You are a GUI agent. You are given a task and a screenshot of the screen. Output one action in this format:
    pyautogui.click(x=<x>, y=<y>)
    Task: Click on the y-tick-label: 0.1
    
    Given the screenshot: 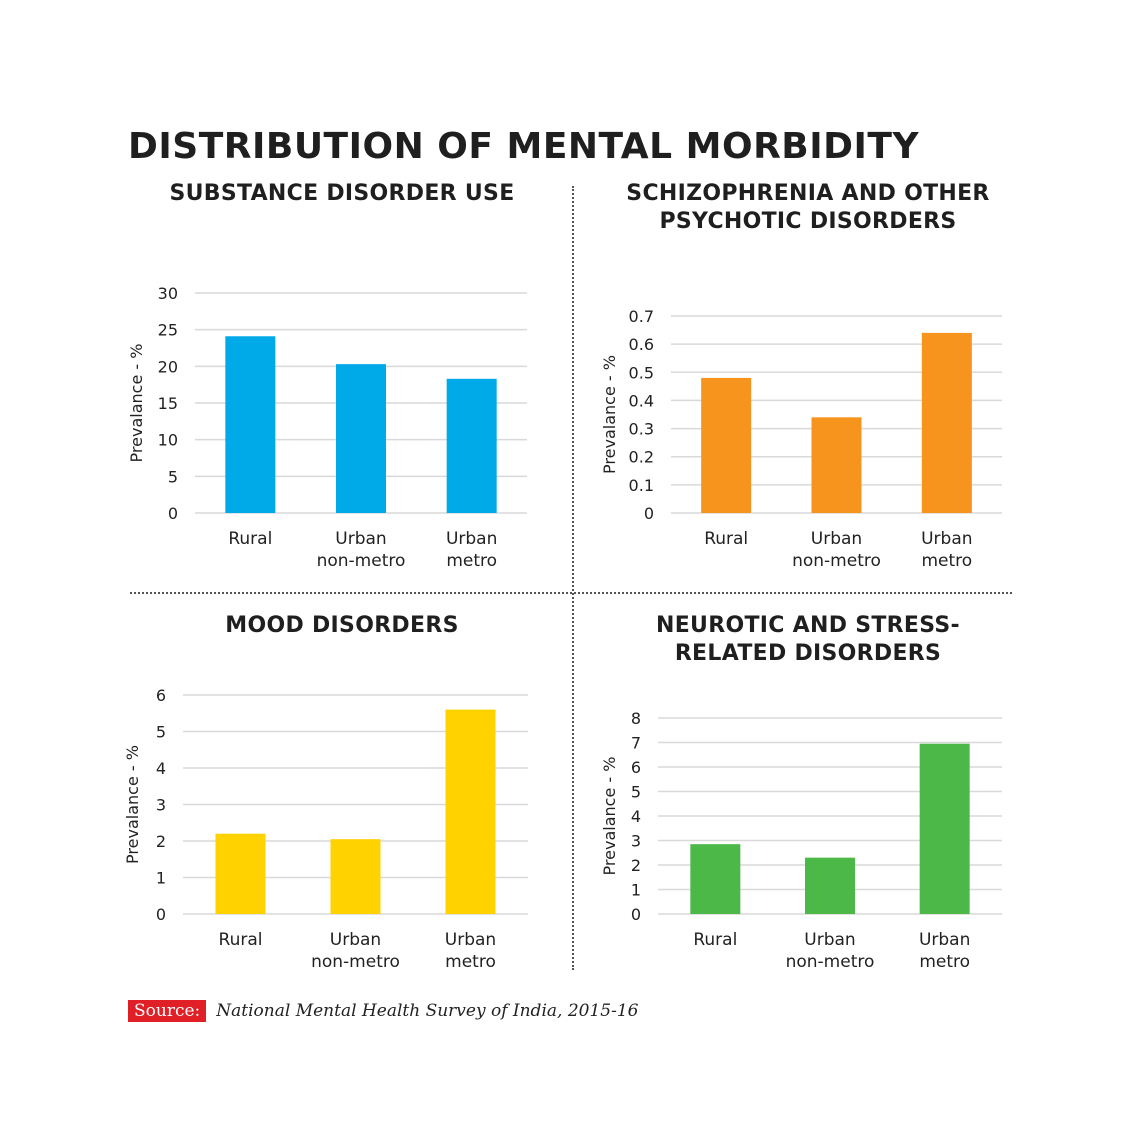 What is the action you would take?
    pyautogui.click(x=641, y=485)
    